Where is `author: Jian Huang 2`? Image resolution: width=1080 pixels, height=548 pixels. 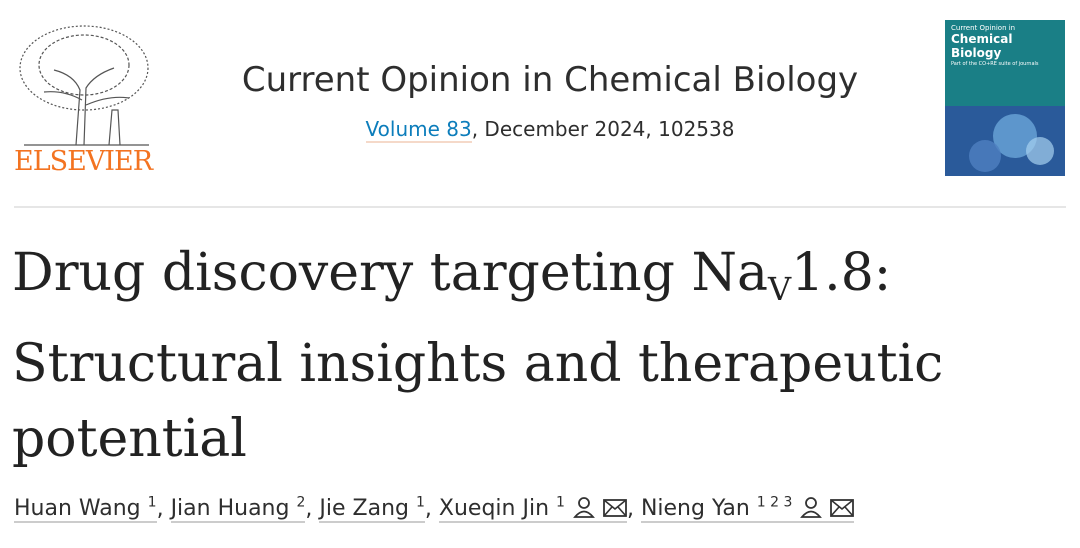
author: Jian Huang 2 is located at coordinates (238, 509).